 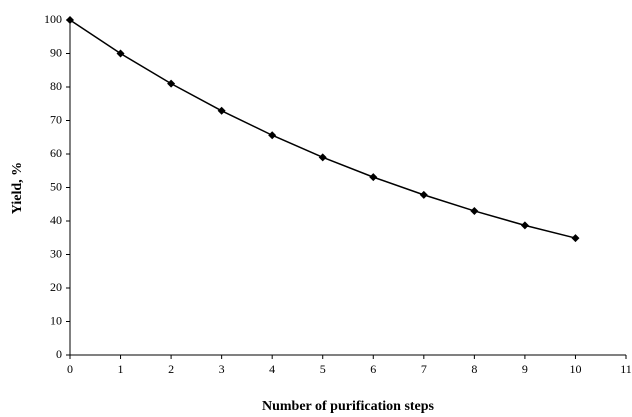 I want to click on x-tick-label: 8, so click(x=474, y=369).